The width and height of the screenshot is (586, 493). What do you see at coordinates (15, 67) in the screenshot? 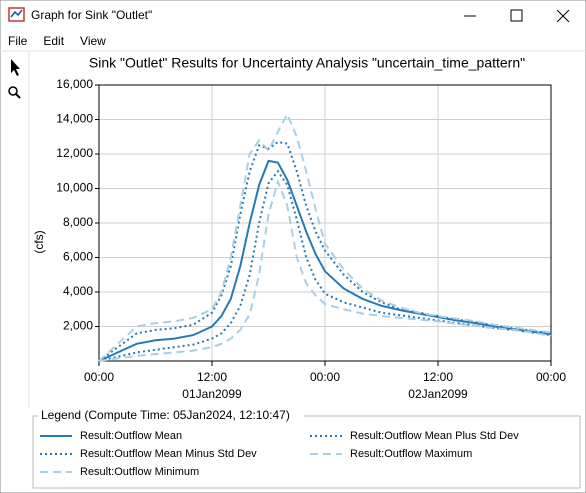
I see `select-tool` at bounding box center [15, 67].